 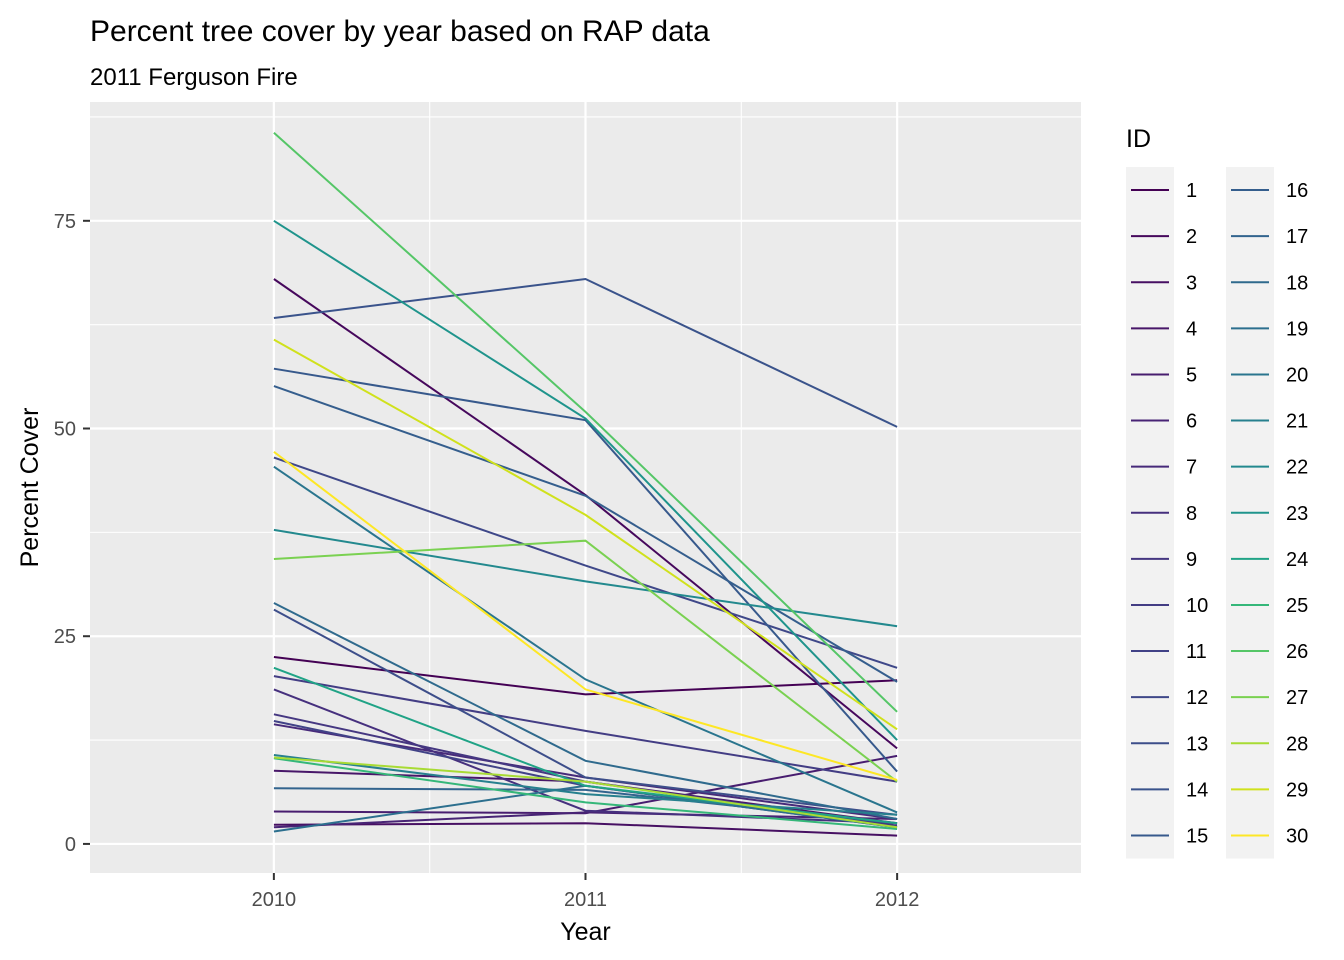 I want to click on legend-label-6: 6, so click(x=1191, y=422).